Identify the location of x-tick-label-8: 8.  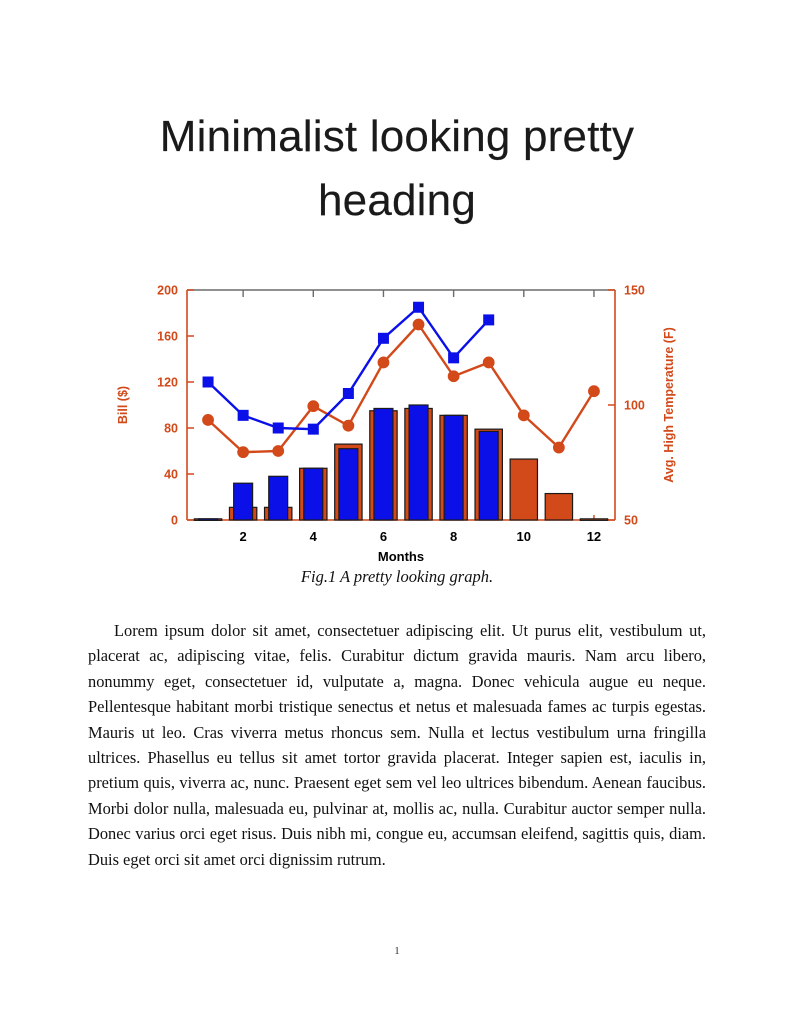
(453, 536).